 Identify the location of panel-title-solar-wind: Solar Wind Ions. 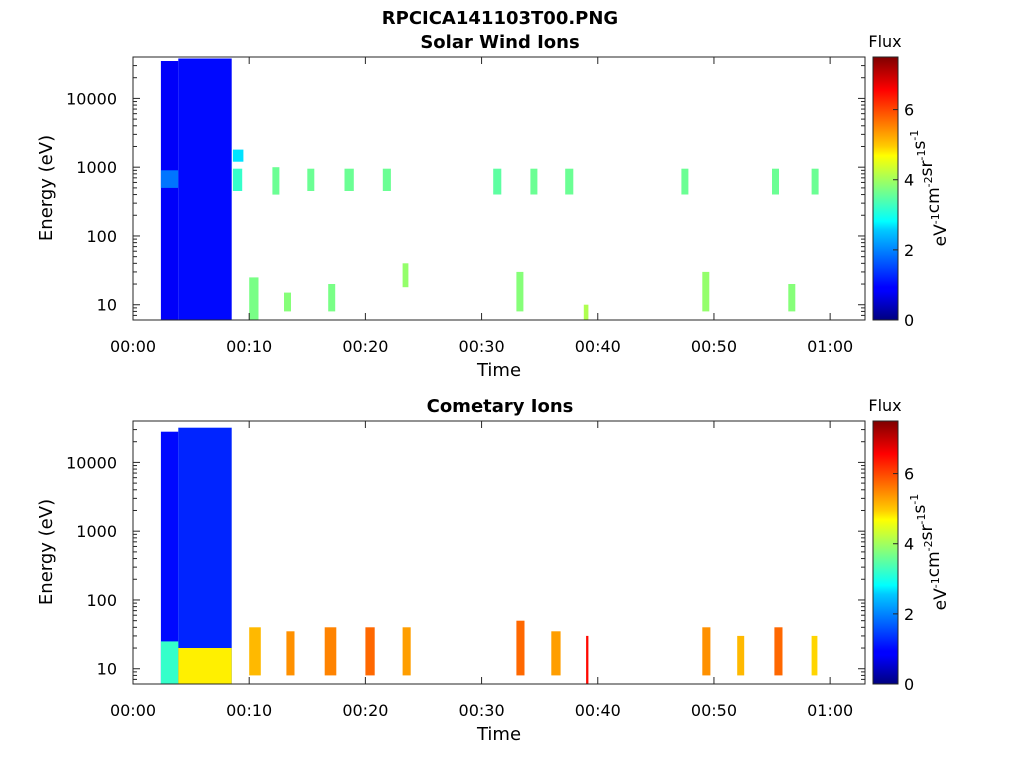
(499, 42).